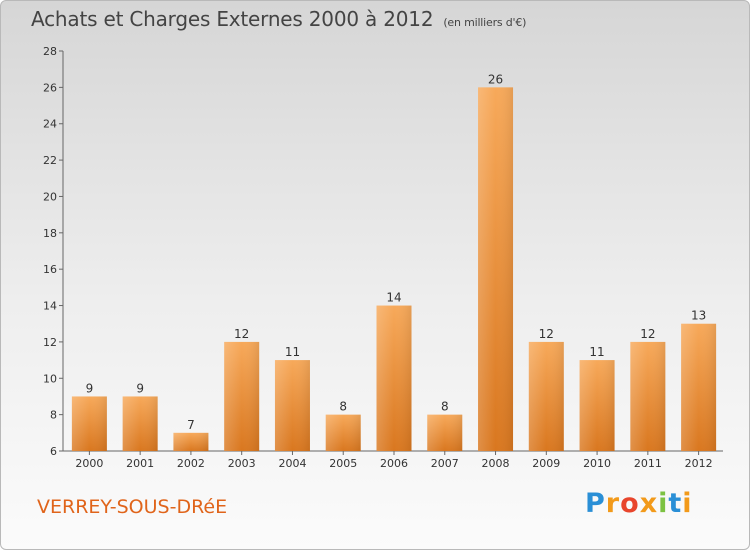  Describe the element at coordinates (50, 51) in the screenshot. I see `y-tick-label: 28` at that location.